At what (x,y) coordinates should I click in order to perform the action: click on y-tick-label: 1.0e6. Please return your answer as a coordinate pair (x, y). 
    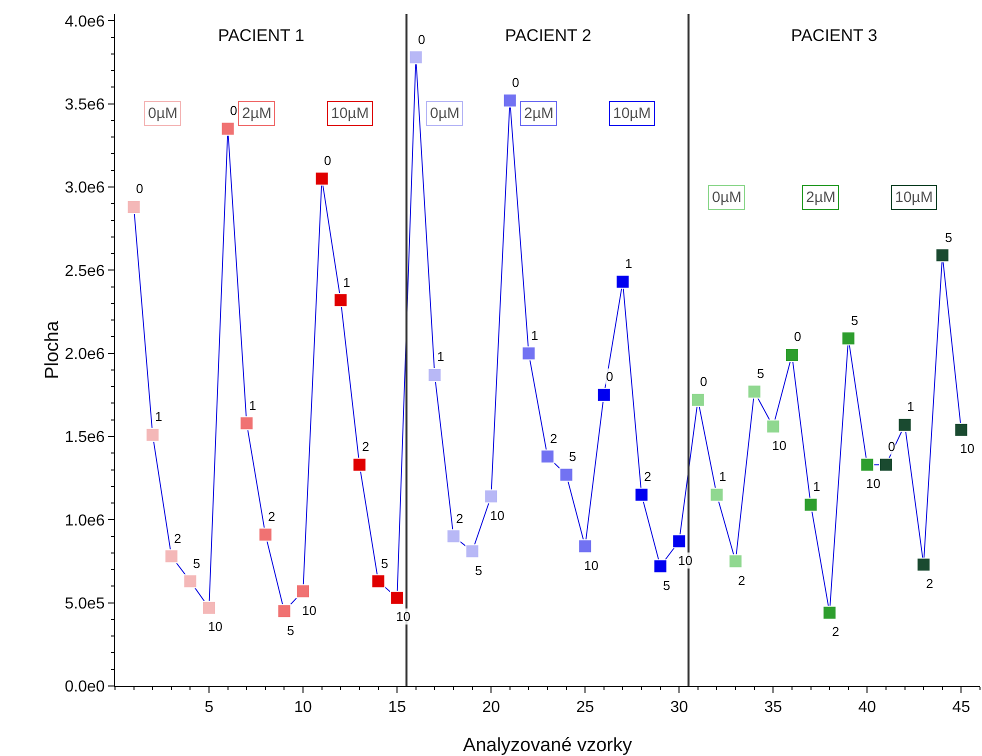
    Looking at the image, I should click on (84, 521).